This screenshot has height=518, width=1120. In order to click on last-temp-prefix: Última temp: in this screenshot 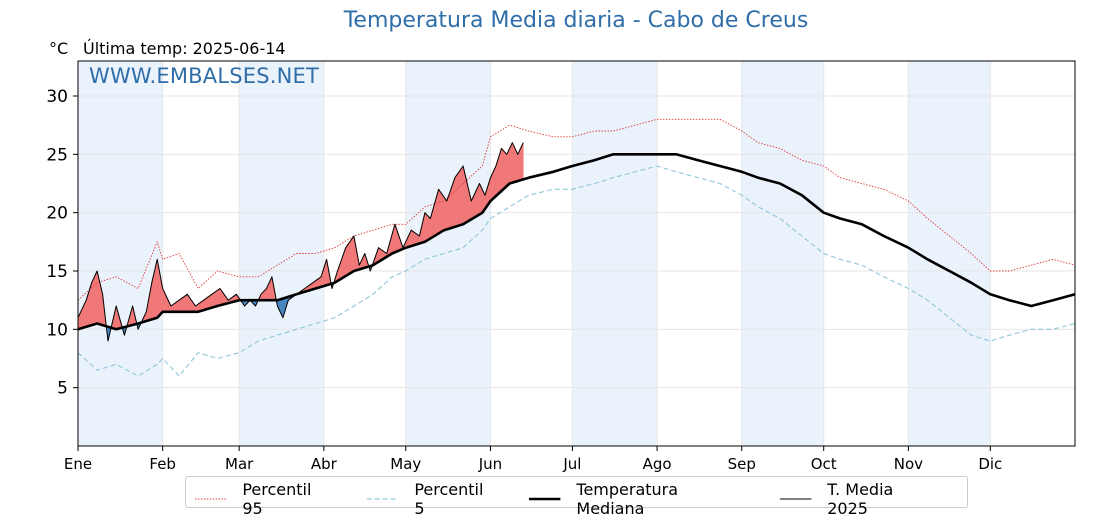, I will do `click(135, 48)`.